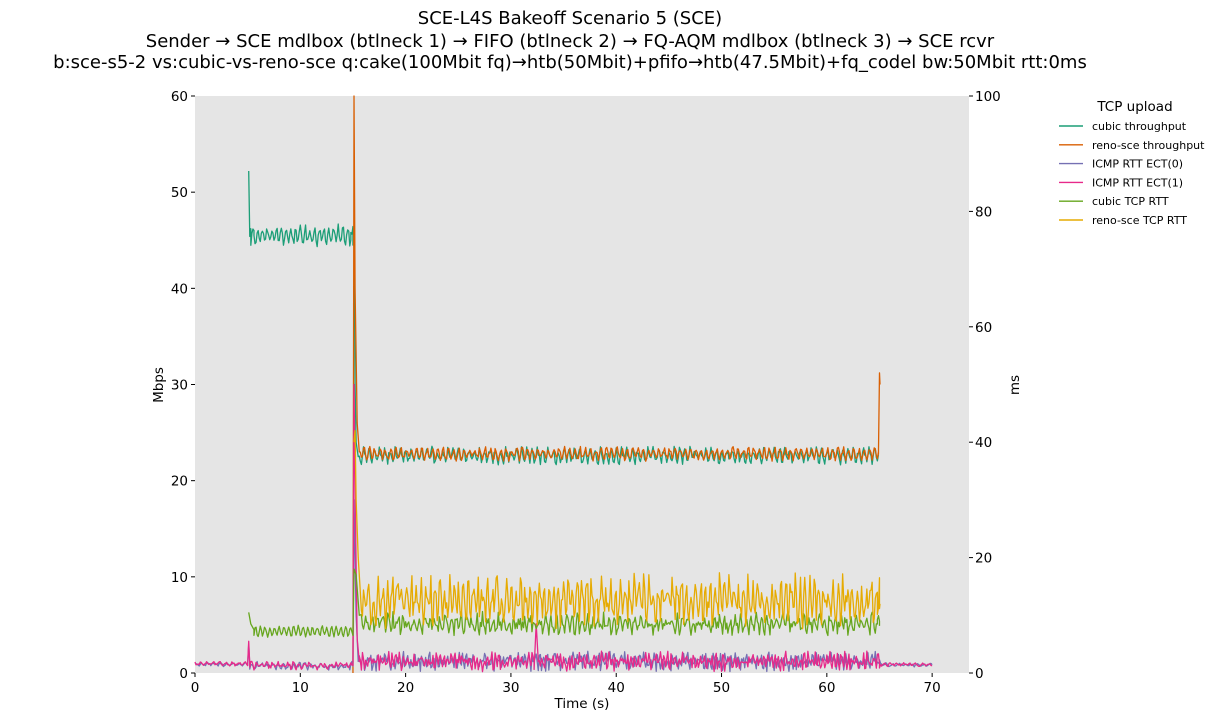 This screenshot has height=721, width=1225. Describe the element at coordinates (979, 674) in the screenshot. I see `y-right-tick-label: 0` at that location.